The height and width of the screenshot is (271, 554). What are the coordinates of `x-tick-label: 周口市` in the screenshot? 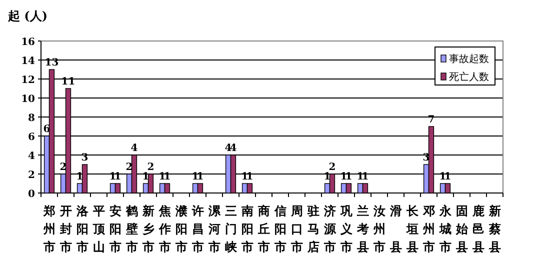 It's located at (296, 229).